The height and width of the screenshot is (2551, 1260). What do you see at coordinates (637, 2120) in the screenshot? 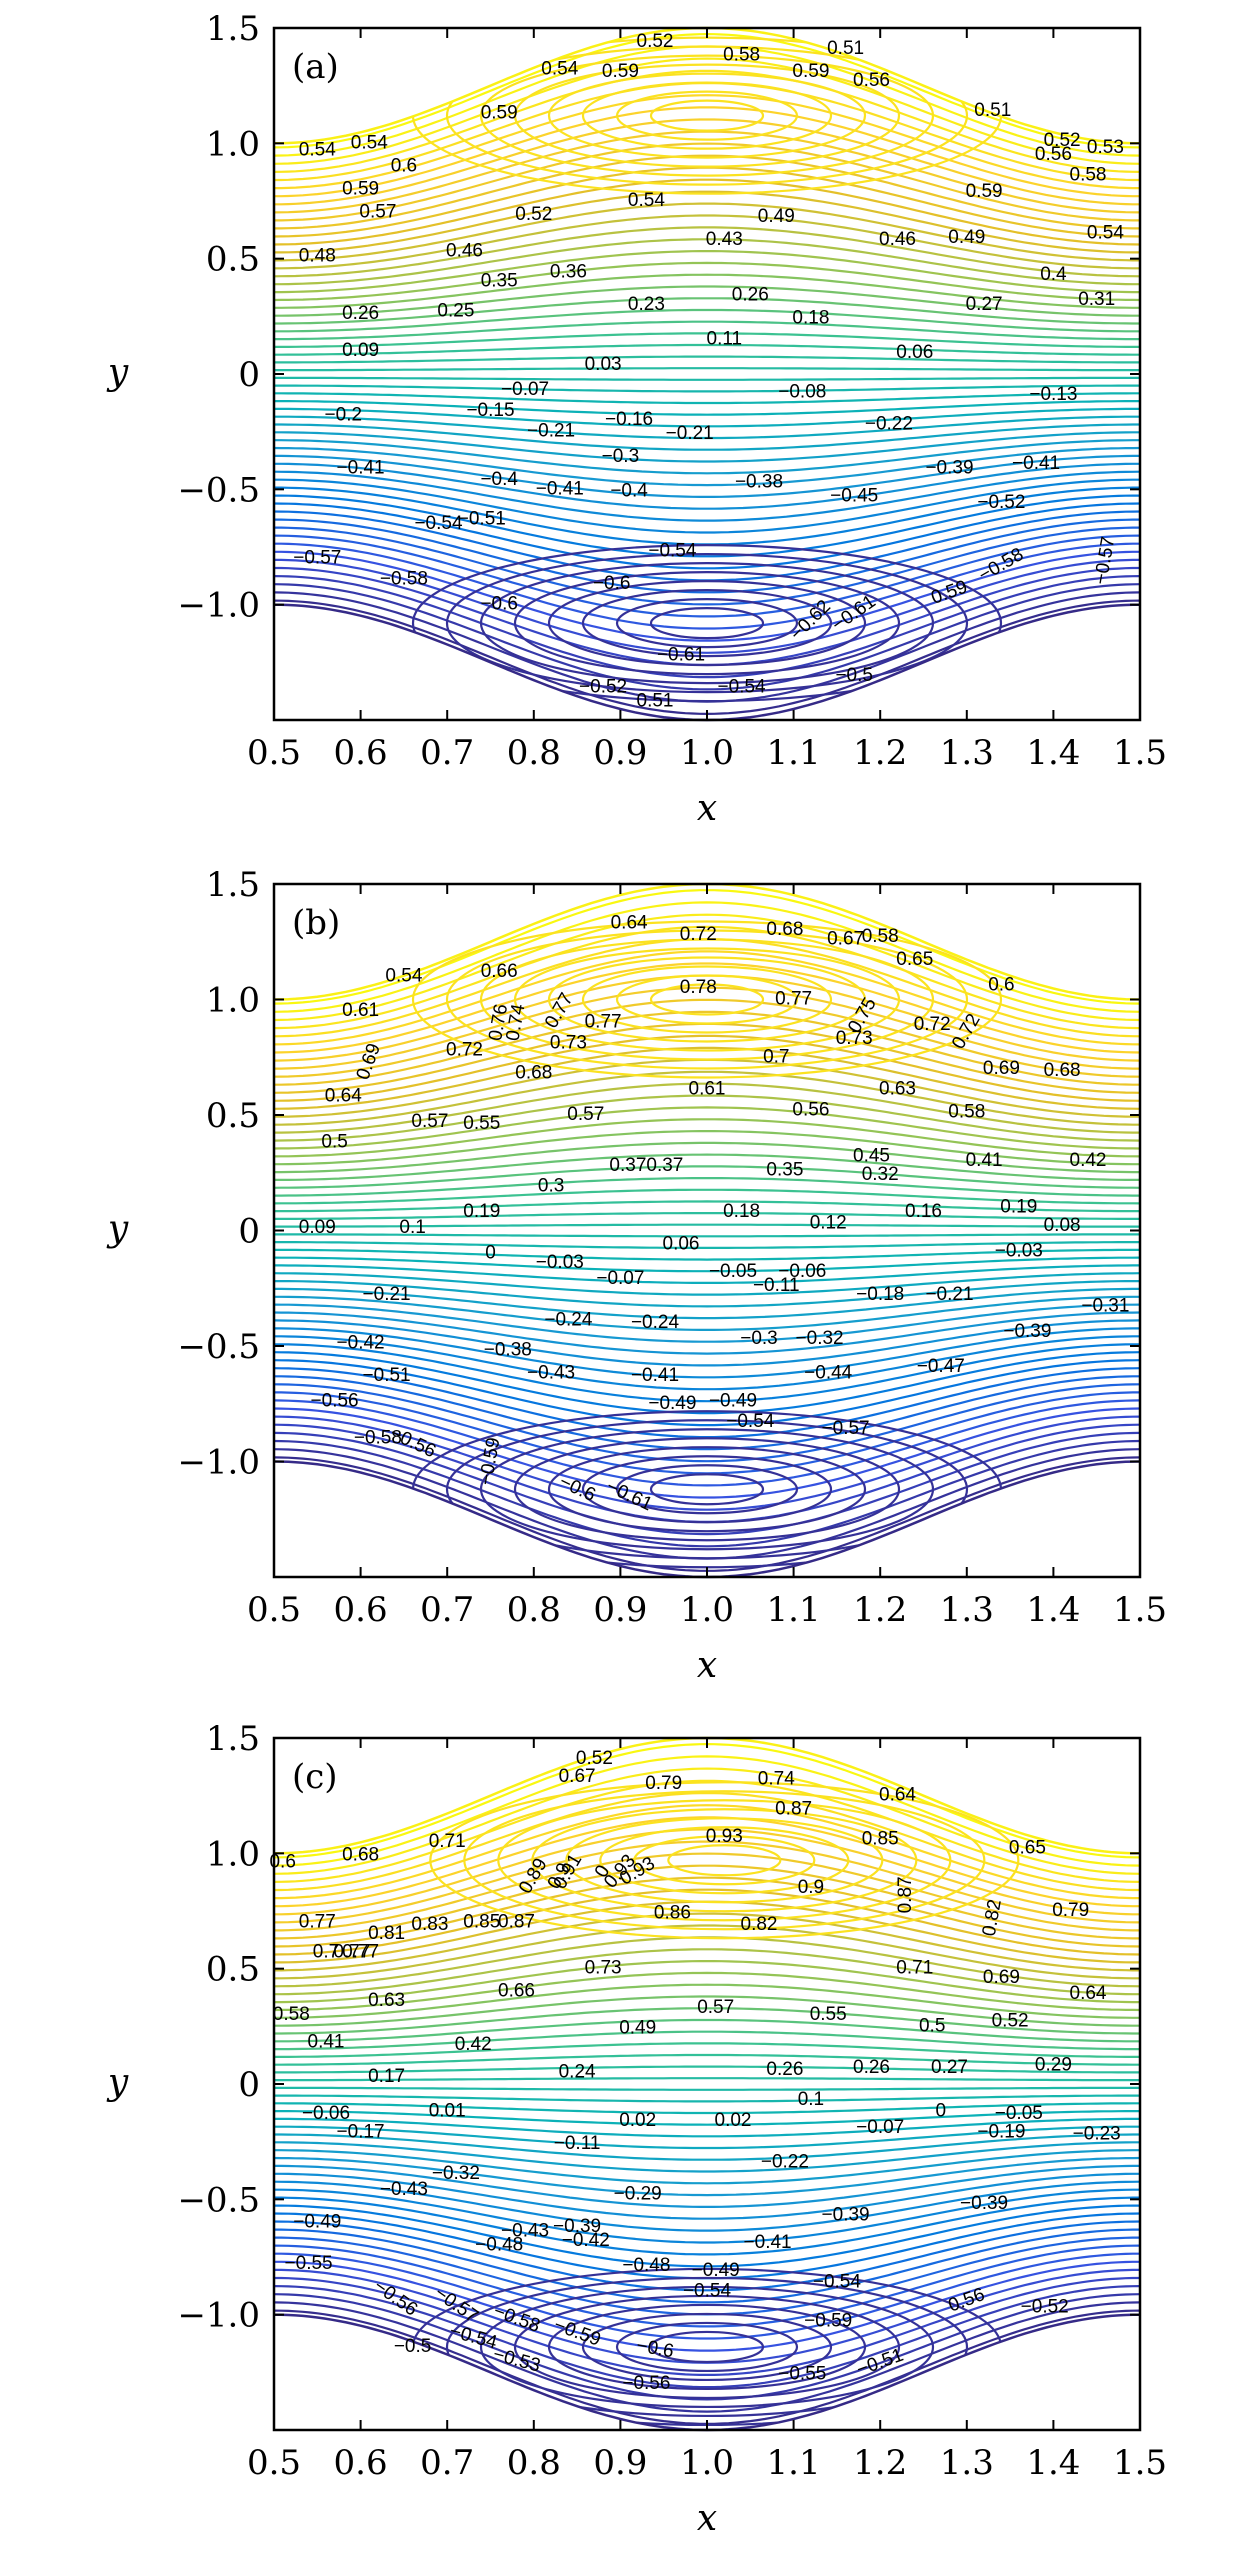
I see `contour-label: 0.02` at bounding box center [637, 2120].